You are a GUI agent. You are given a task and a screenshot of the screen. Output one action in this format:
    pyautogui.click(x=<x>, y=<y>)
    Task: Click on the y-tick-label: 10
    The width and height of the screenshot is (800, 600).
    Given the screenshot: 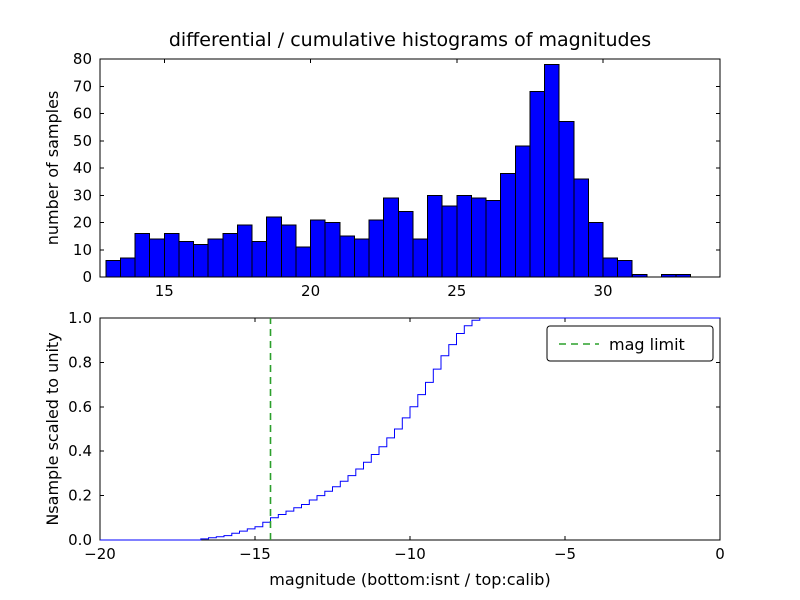 What is the action you would take?
    pyautogui.click(x=82, y=250)
    